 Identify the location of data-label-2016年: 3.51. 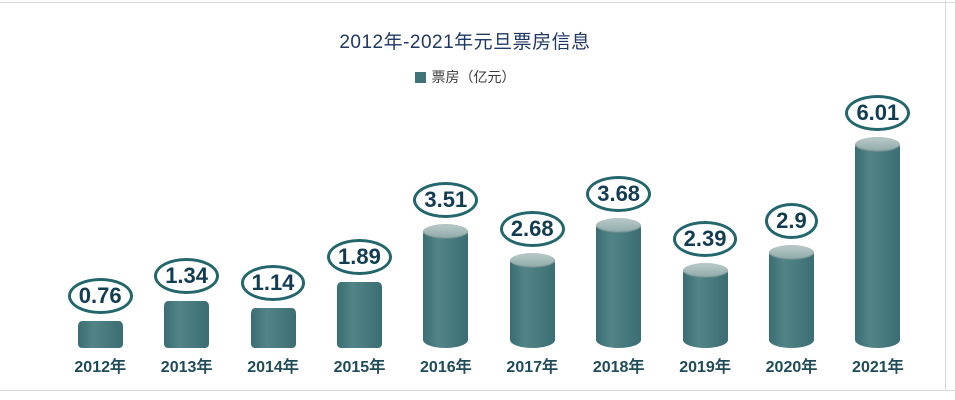
(446, 200).